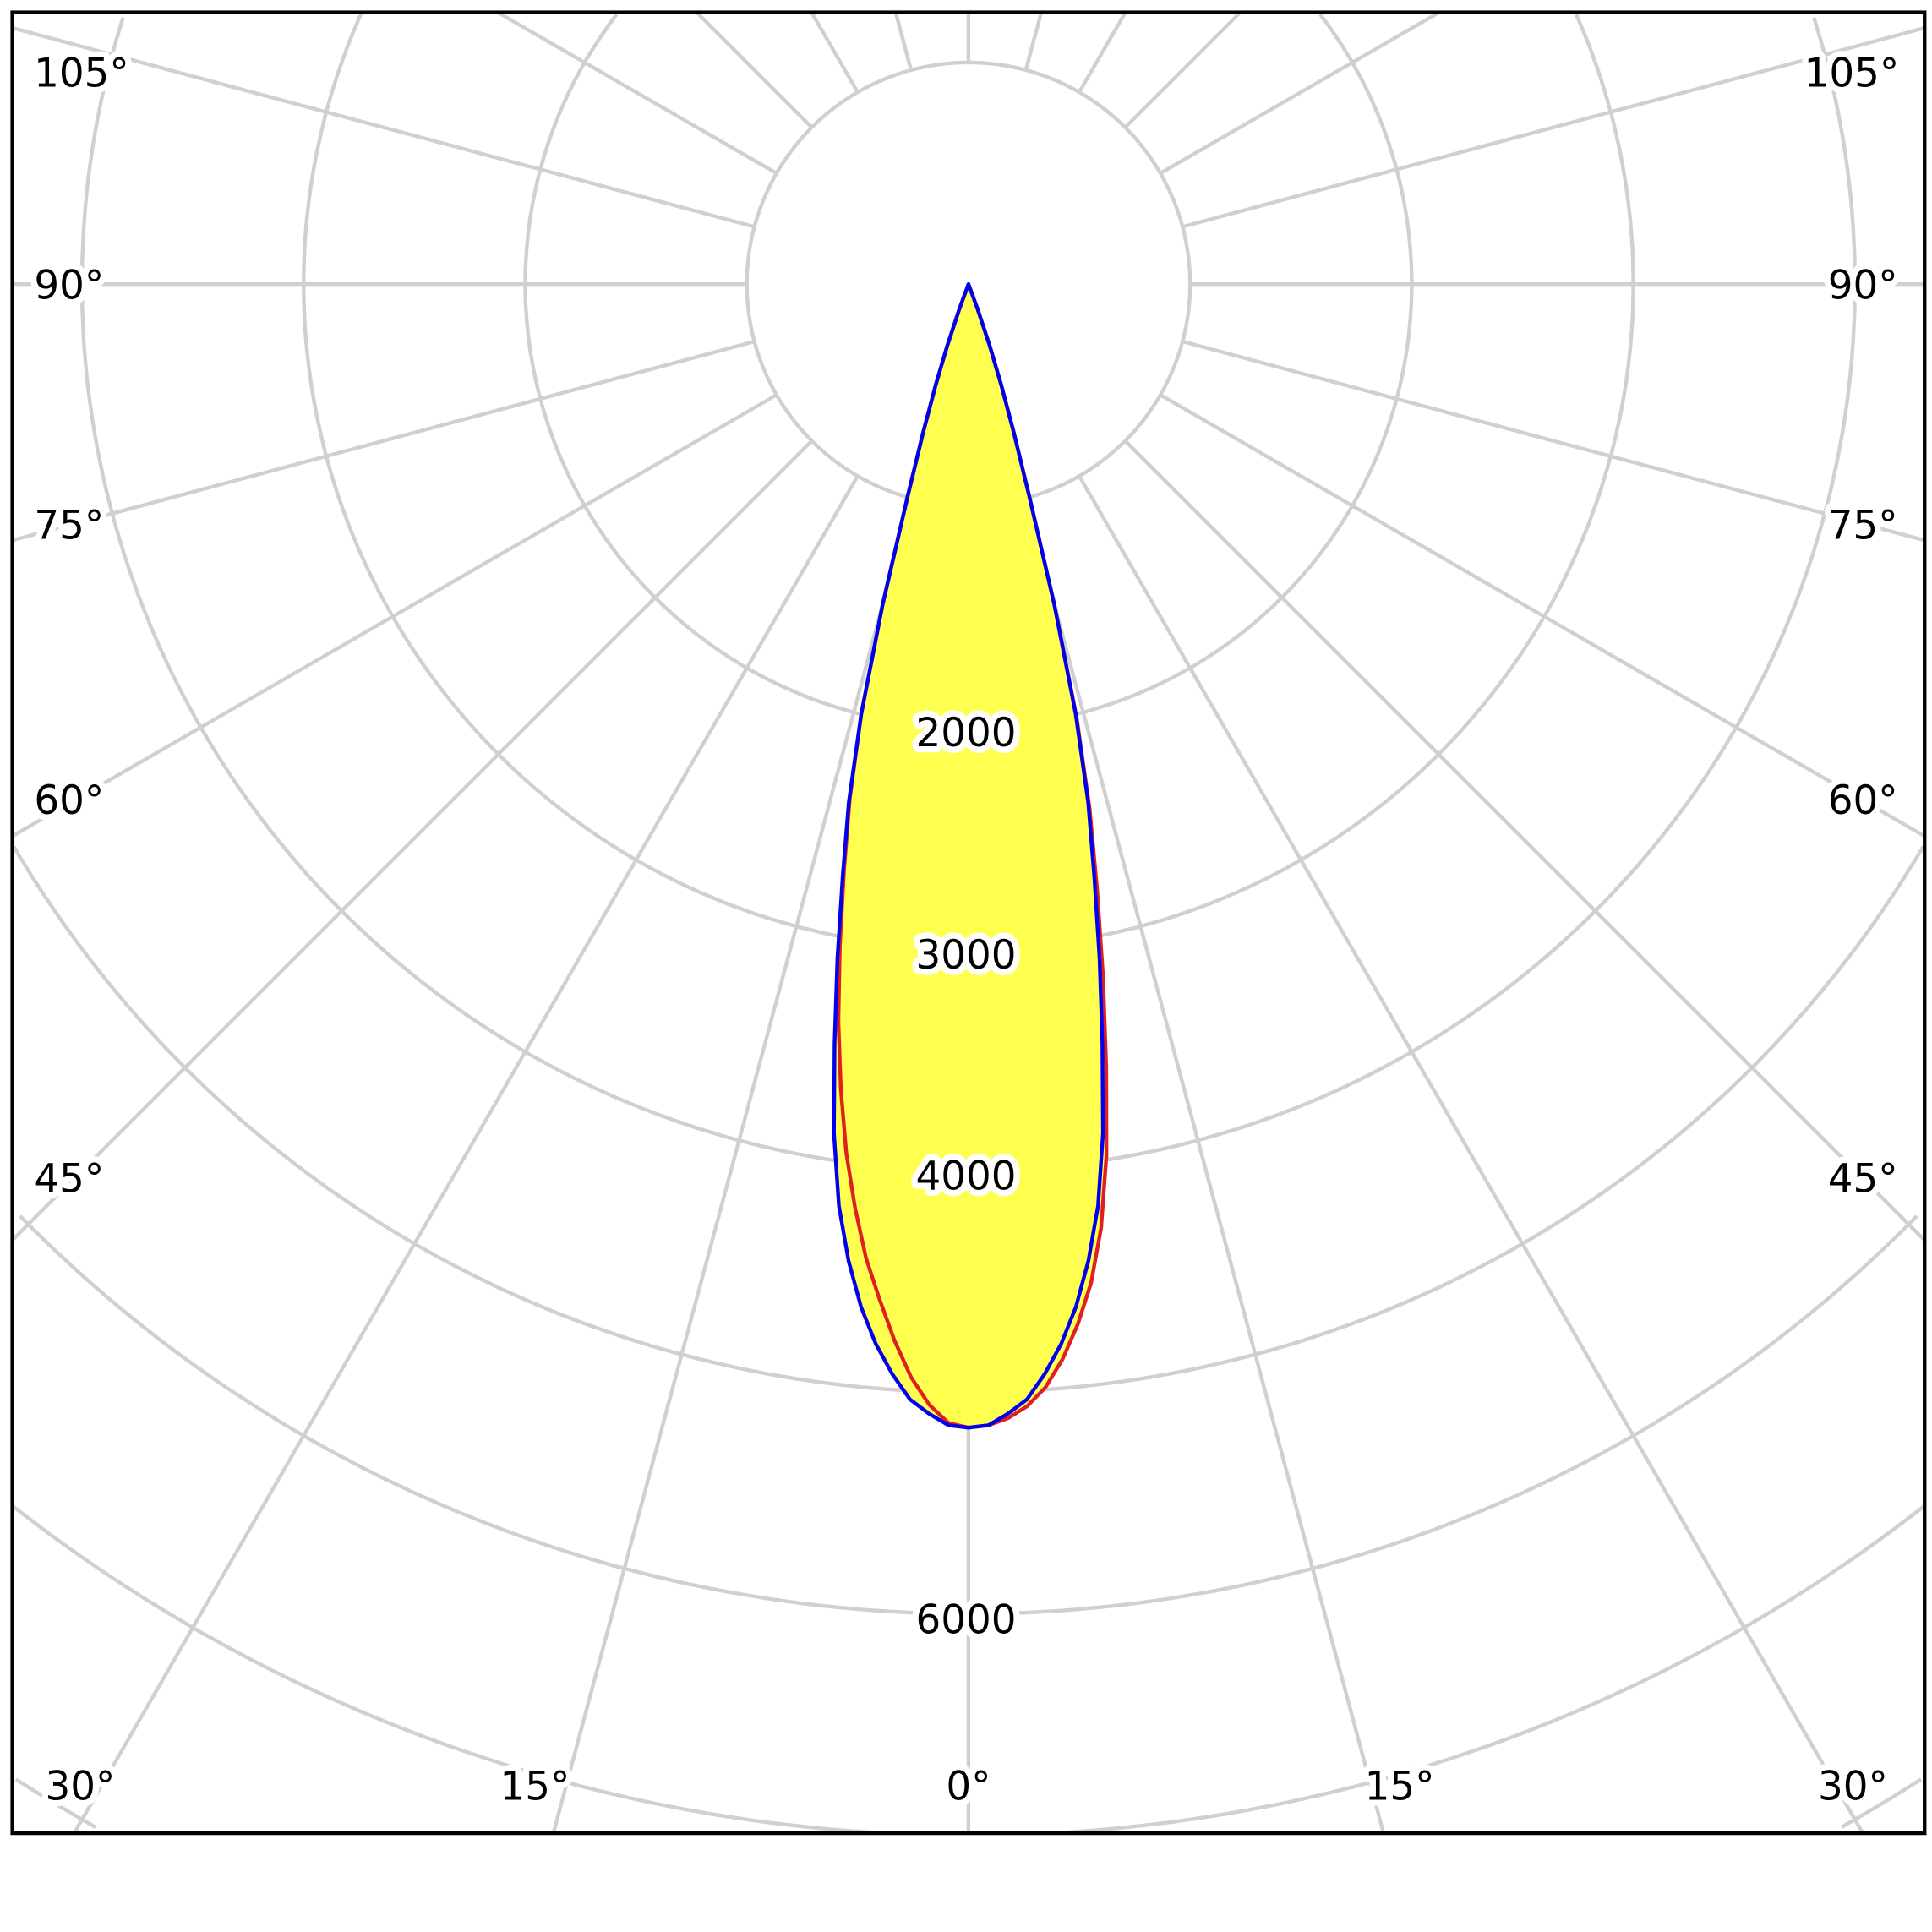 The height and width of the screenshot is (1932, 1932). I want to click on spoke-120-right, so click(1299, 92).